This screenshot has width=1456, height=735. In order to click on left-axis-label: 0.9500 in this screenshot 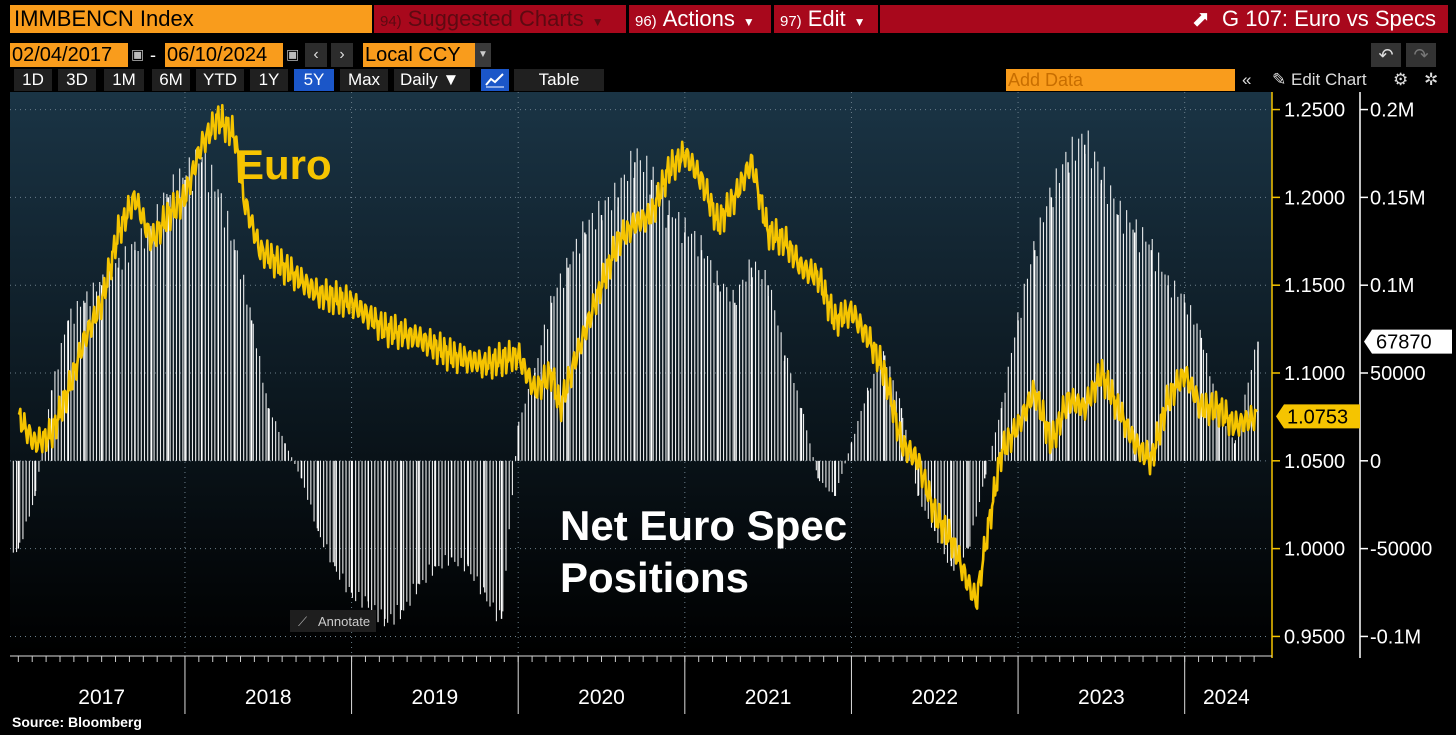, I will do `click(1314, 637)`.